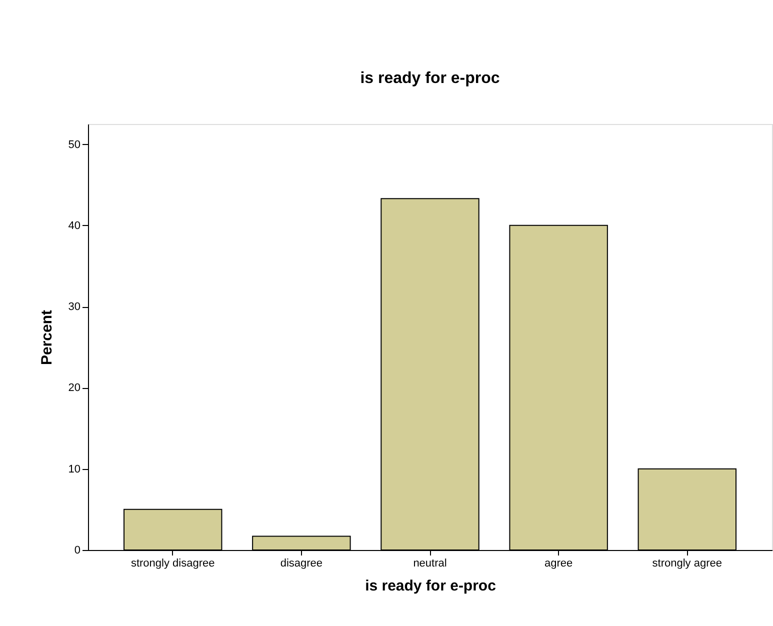  I want to click on y-tick-label: 20, so click(74, 388).